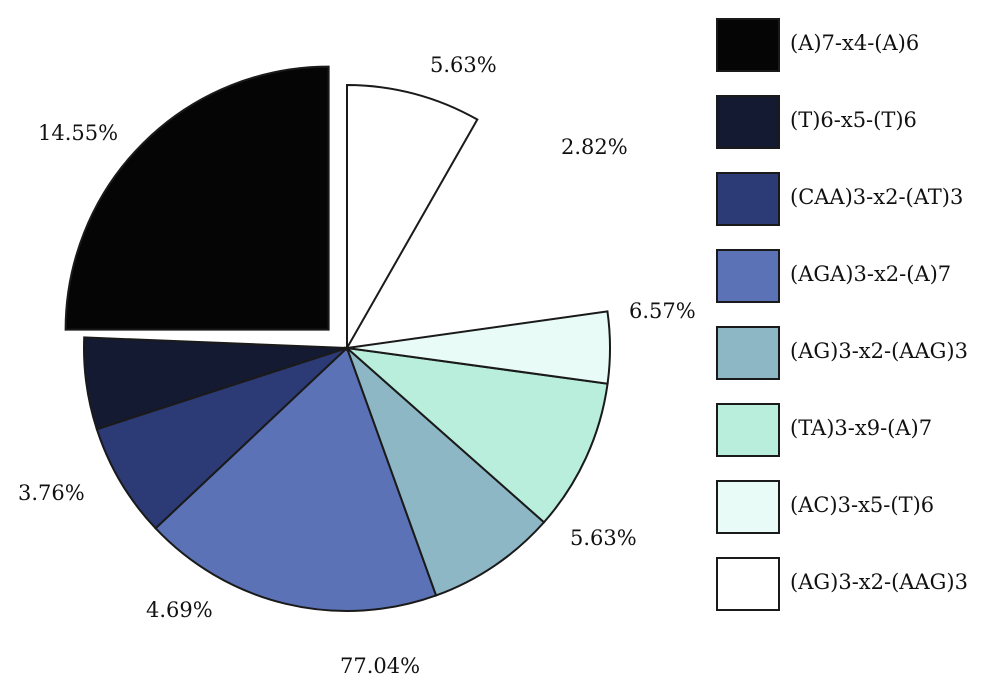 This screenshot has width=1000, height=683. What do you see at coordinates (594, 147) in the screenshot?
I see `slice-value-label-7: 2.82%` at bounding box center [594, 147].